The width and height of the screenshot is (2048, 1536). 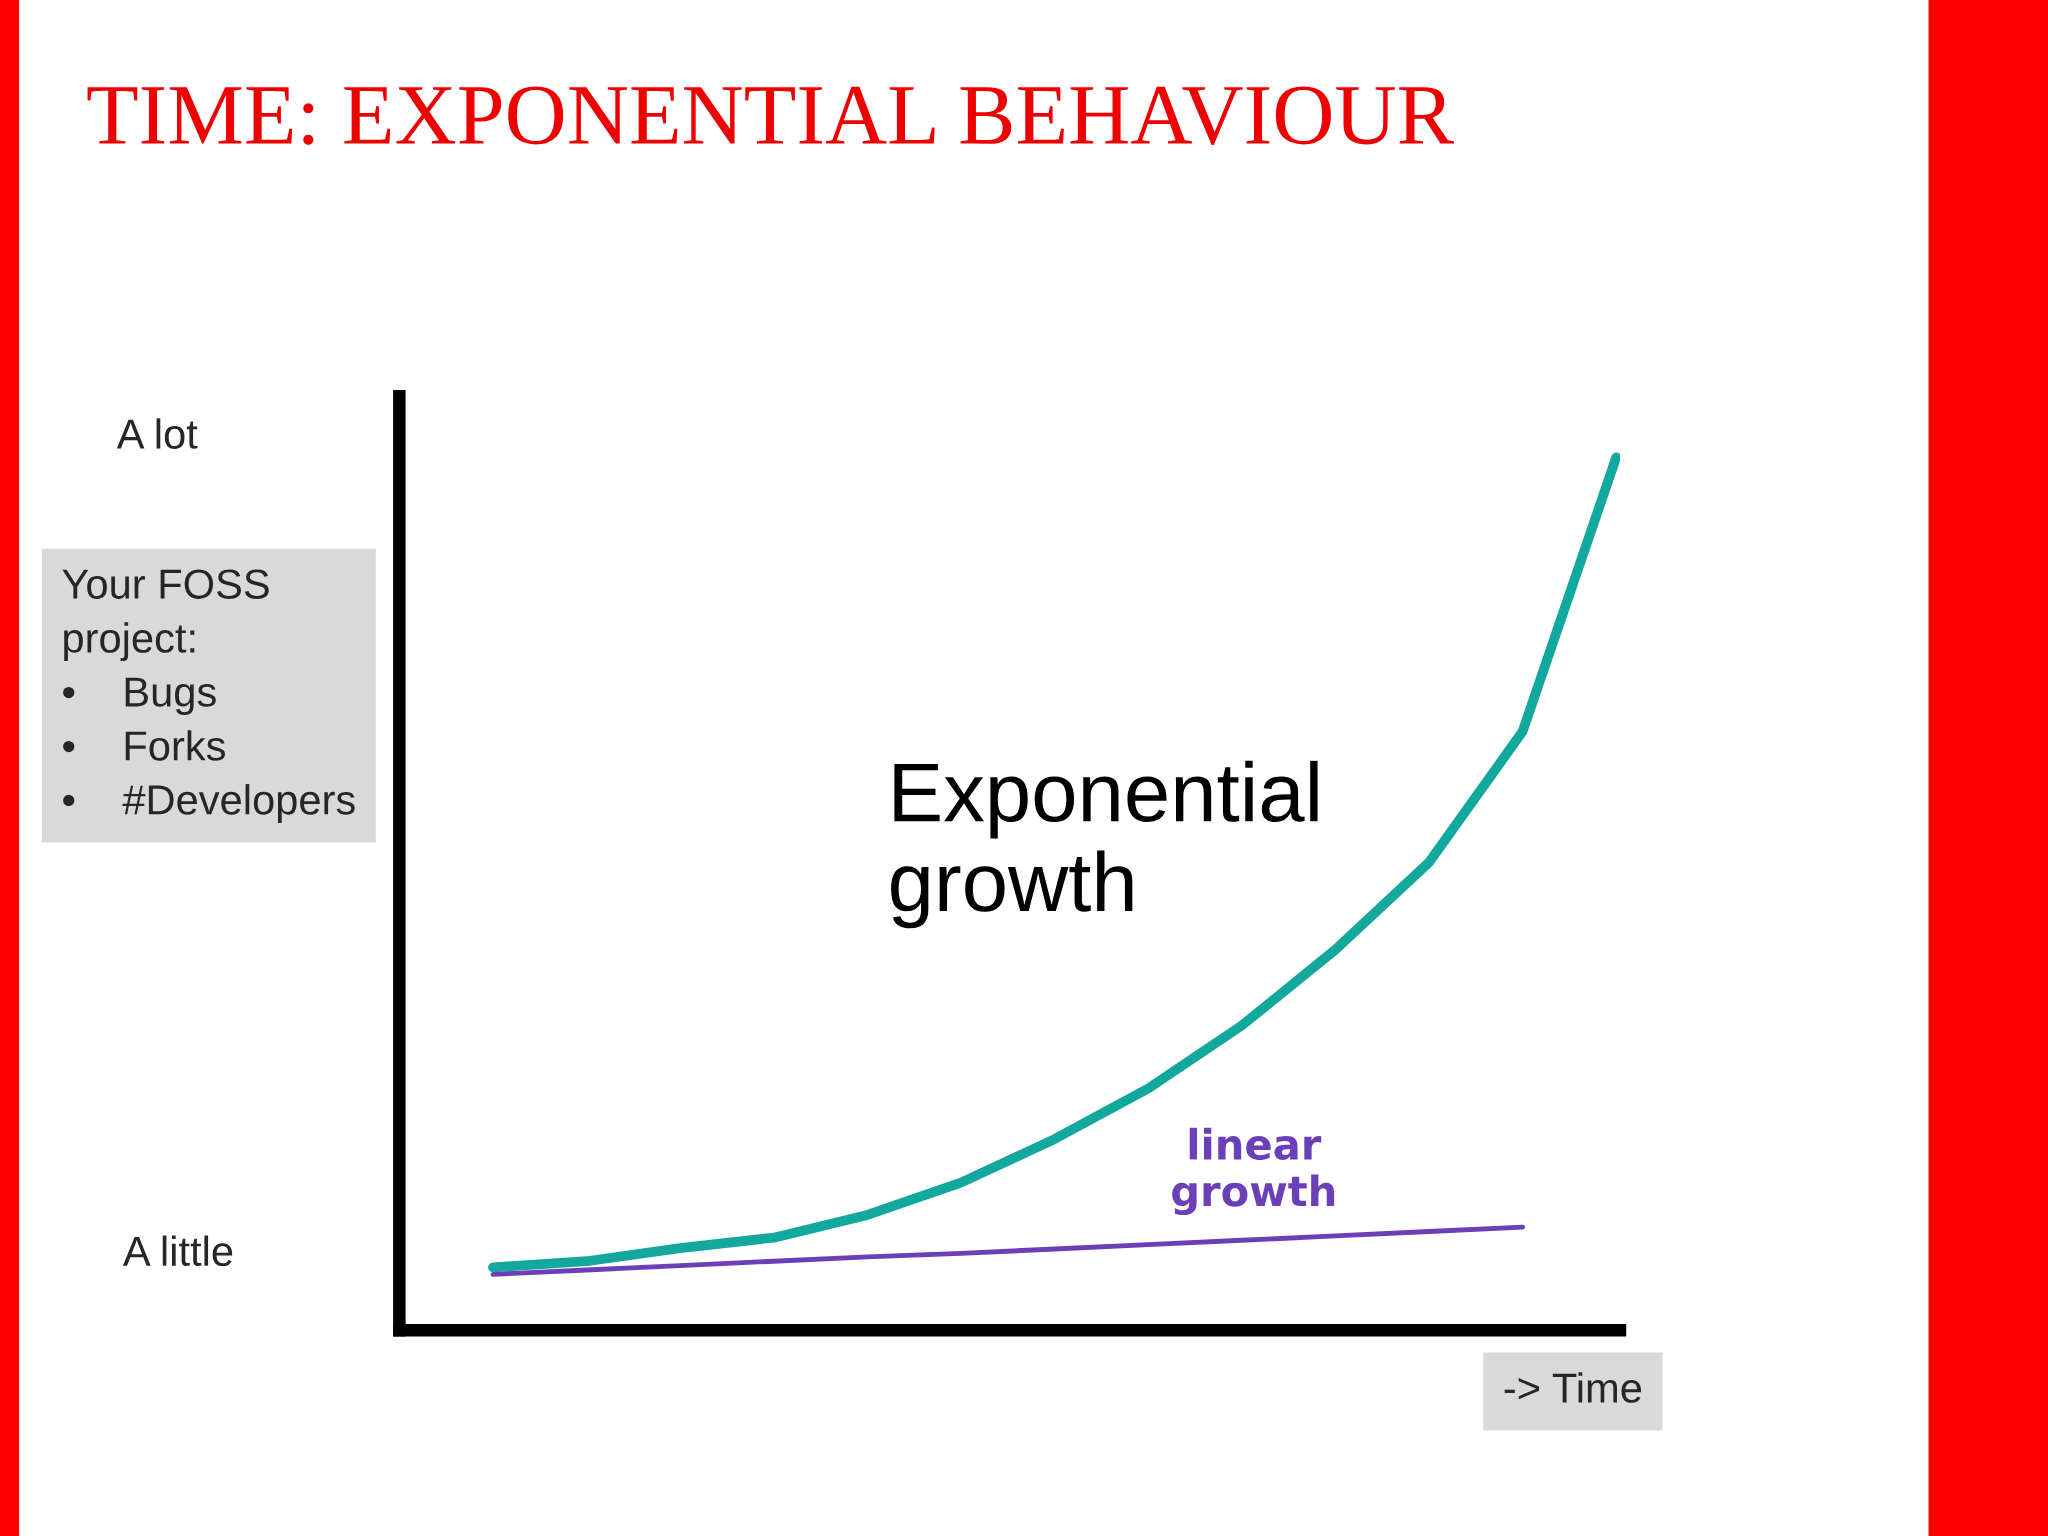 What do you see at coordinates (770, 115) in the screenshot?
I see `chart-title: TIME: EXPONENTIAL BEHAVIOUR` at bounding box center [770, 115].